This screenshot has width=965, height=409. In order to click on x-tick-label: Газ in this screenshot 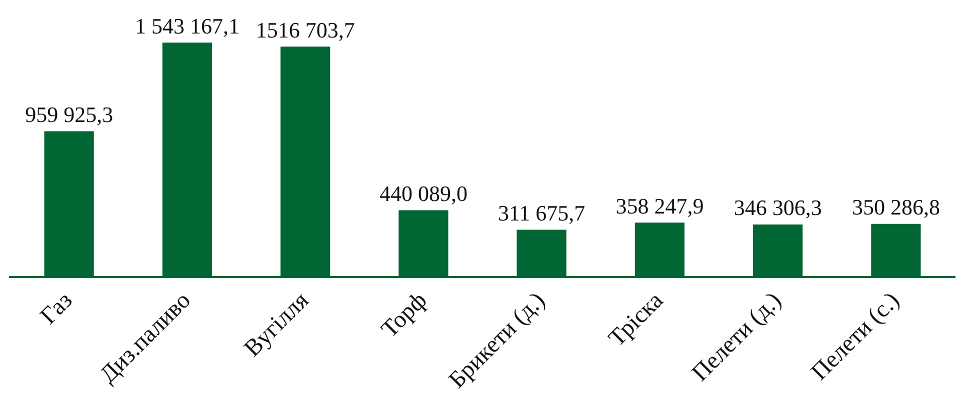, I will do `click(57, 309)`.